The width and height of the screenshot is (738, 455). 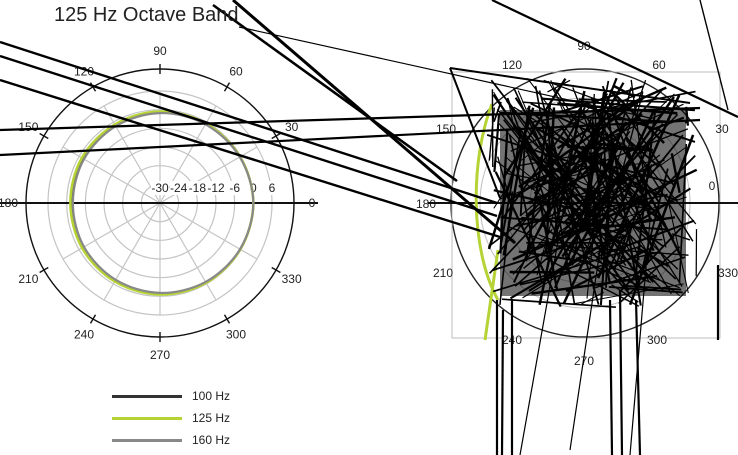 I want to click on angle-label-3: 90, so click(x=160, y=51).